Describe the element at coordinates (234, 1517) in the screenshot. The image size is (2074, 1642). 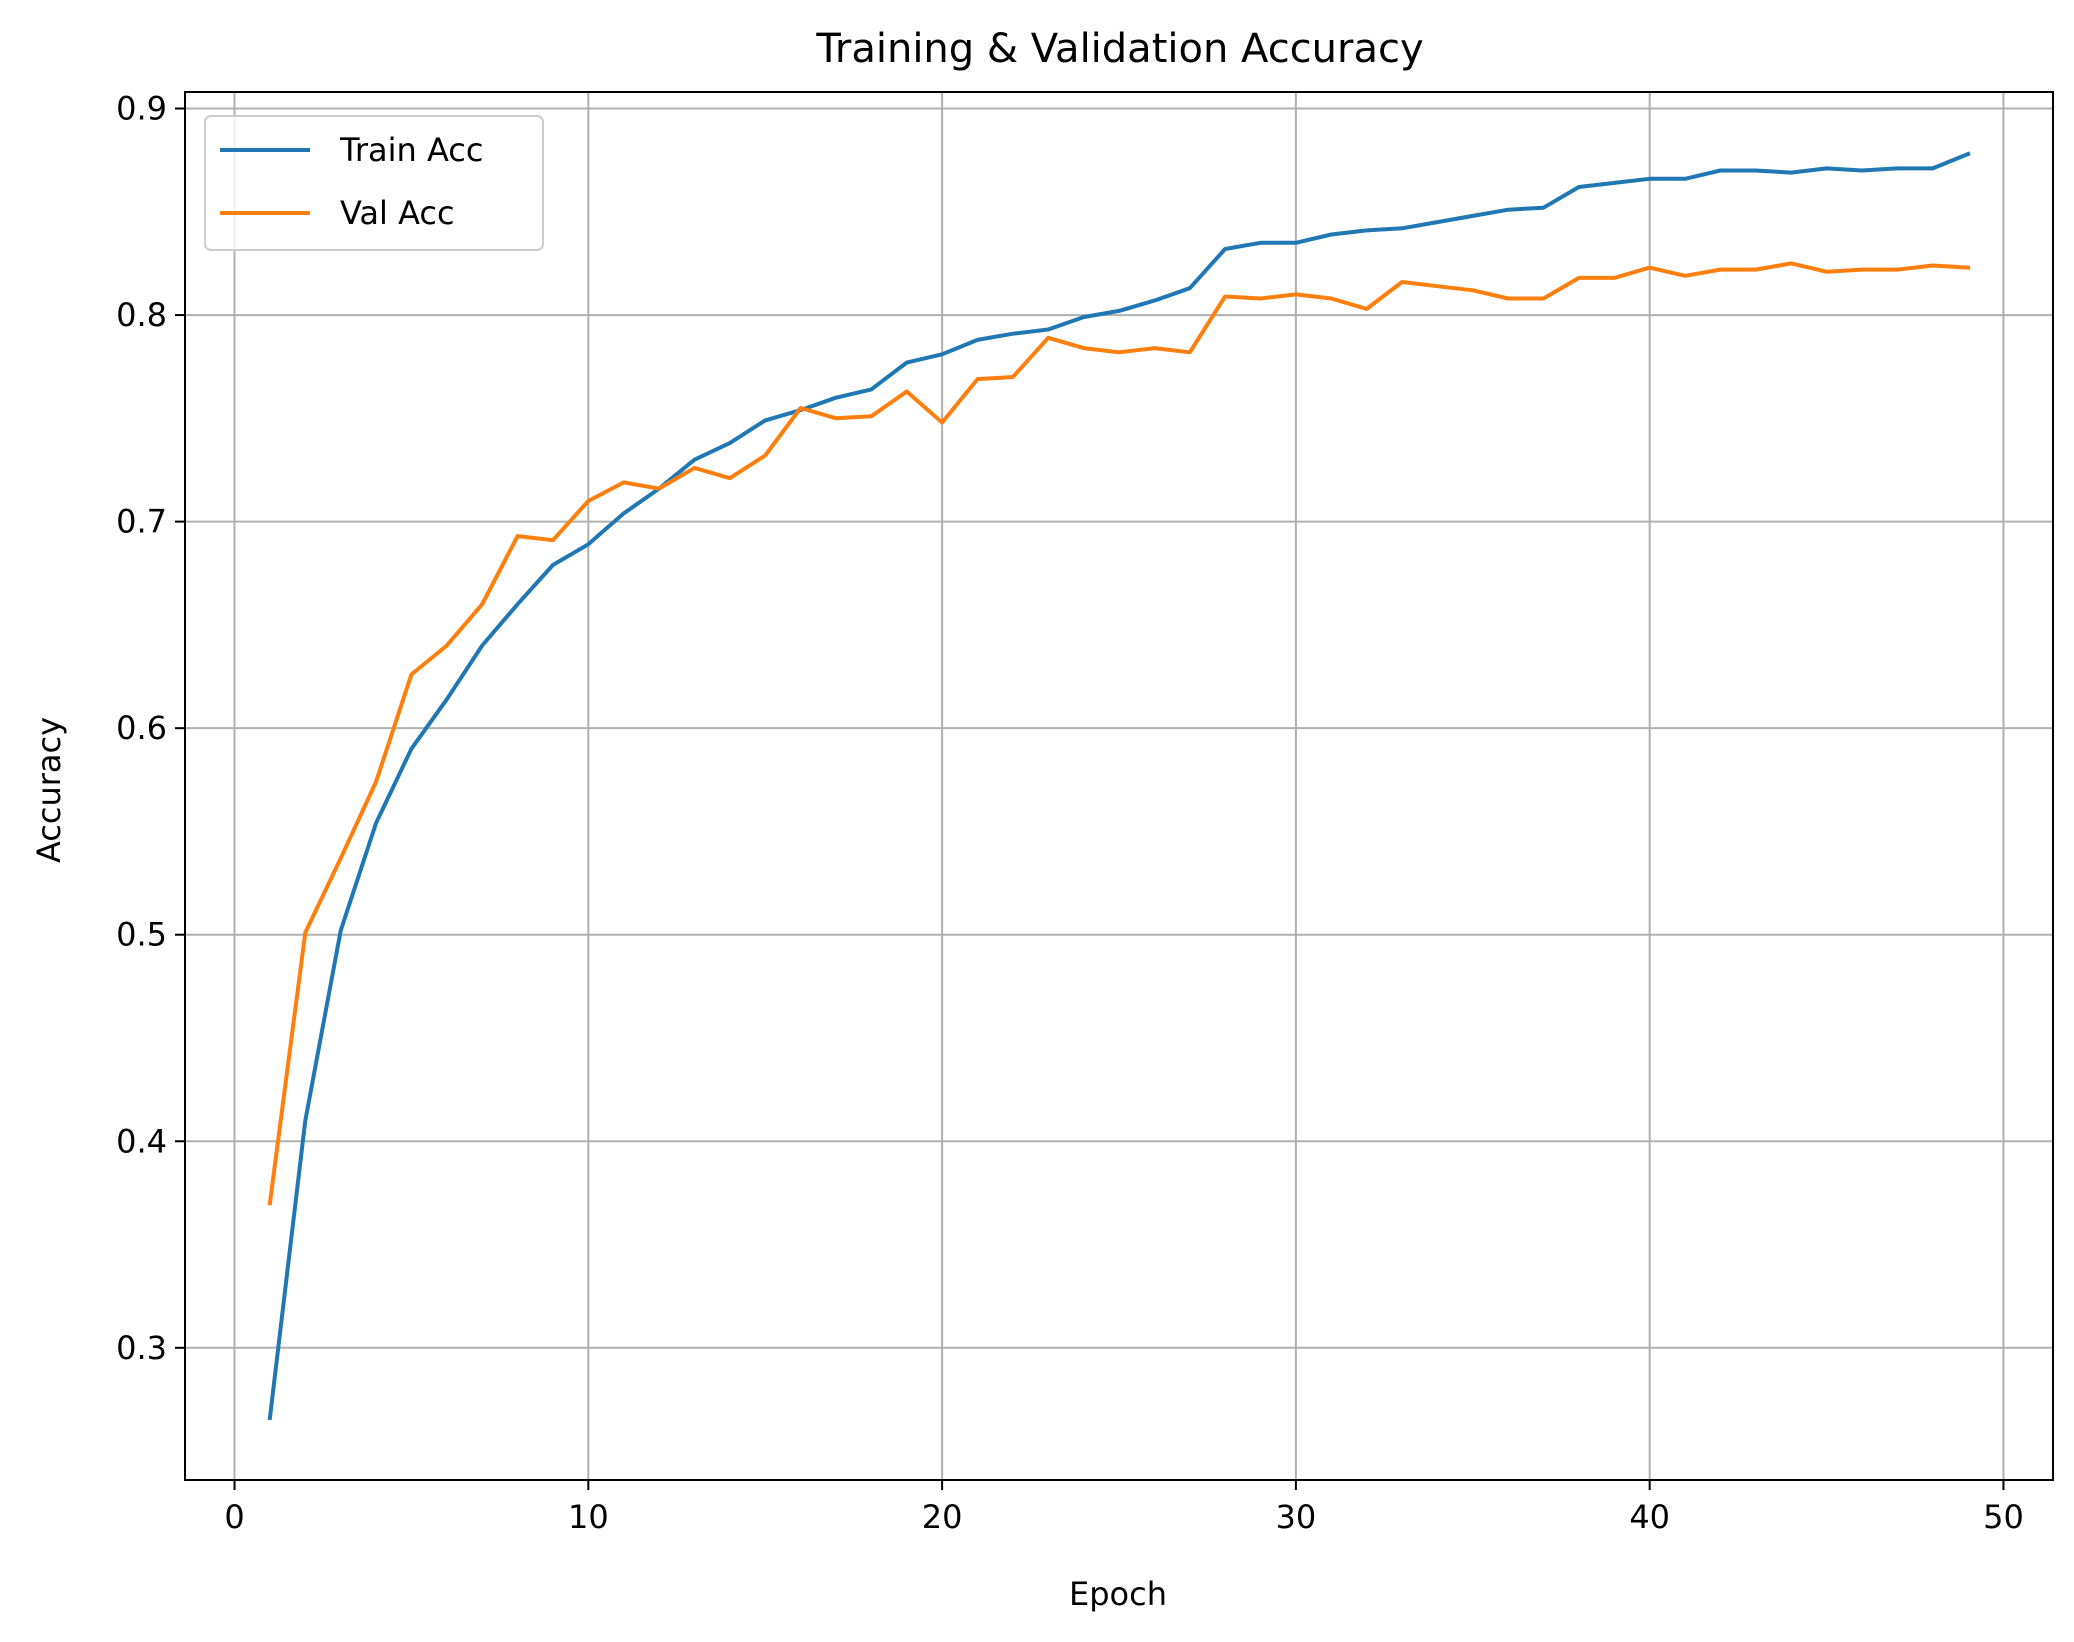
I see `x-tick-label: 0` at that location.